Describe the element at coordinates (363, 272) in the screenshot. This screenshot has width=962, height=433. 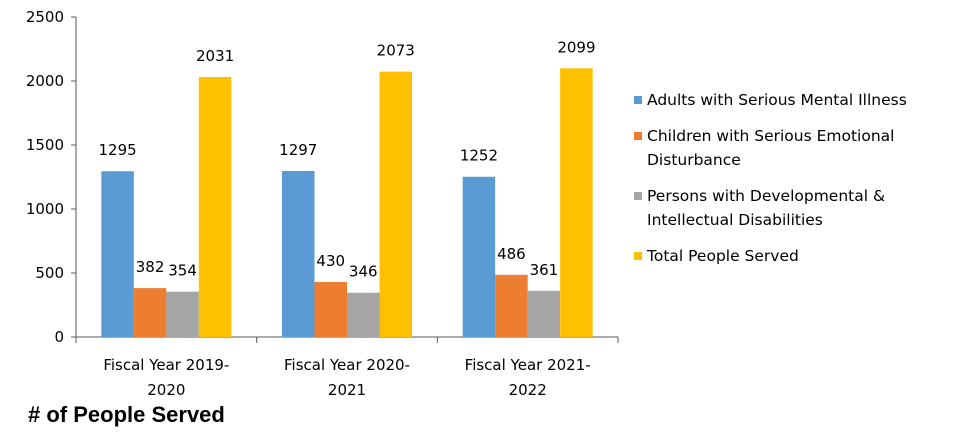
I see `data-label: 346` at that location.